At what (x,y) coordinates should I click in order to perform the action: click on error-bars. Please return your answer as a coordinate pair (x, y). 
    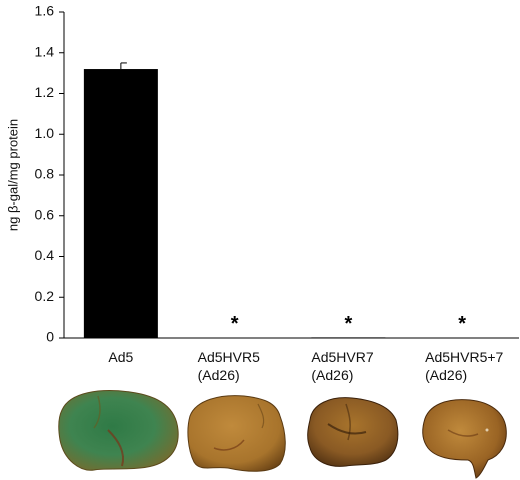
    Looking at the image, I should click on (123, 66).